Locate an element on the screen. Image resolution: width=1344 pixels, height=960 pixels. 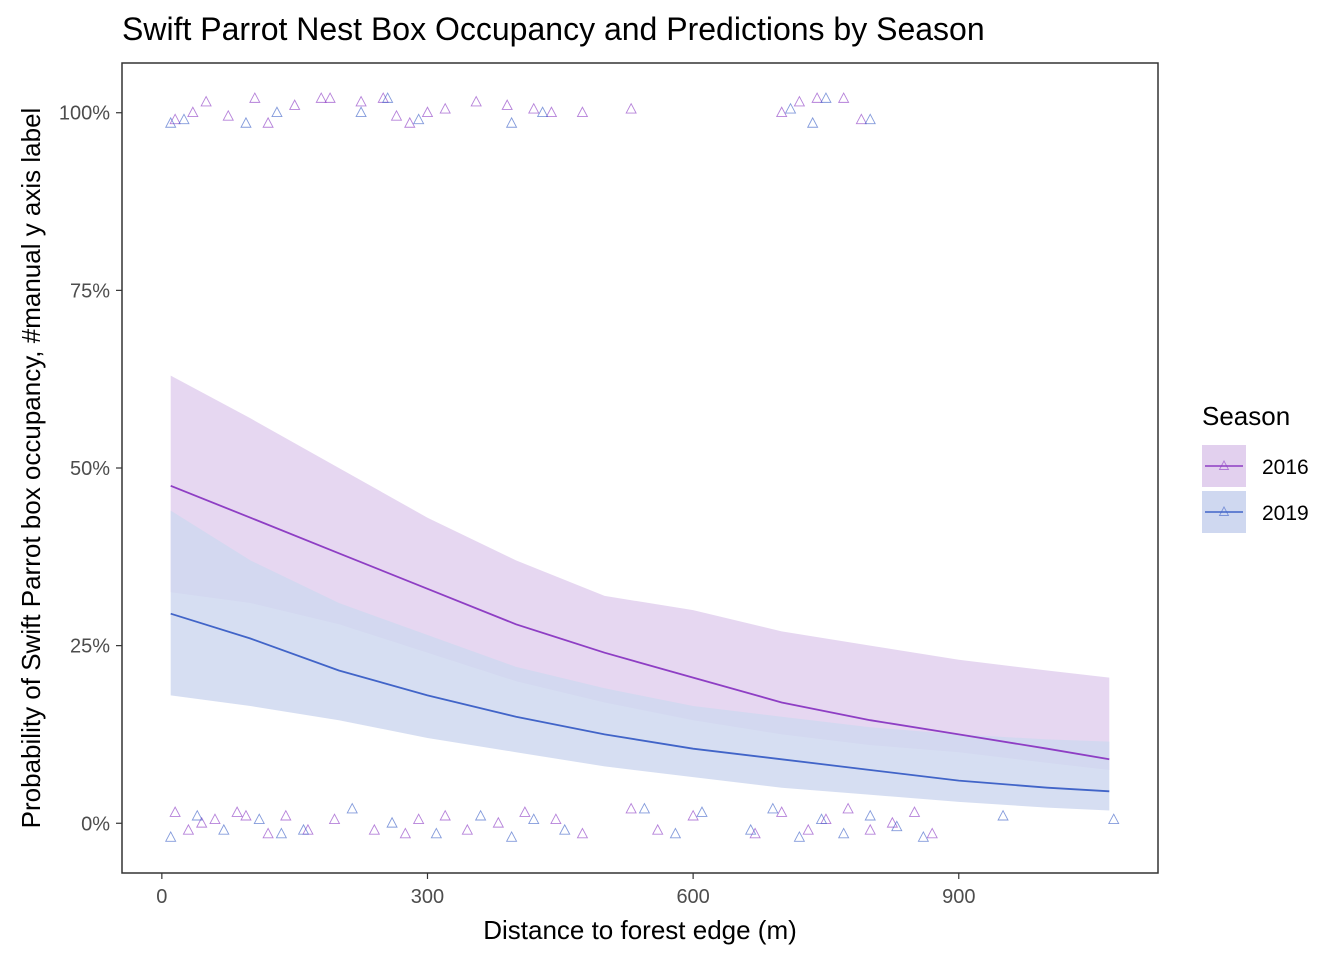
legend-title: Season is located at coordinates (1246, 416).